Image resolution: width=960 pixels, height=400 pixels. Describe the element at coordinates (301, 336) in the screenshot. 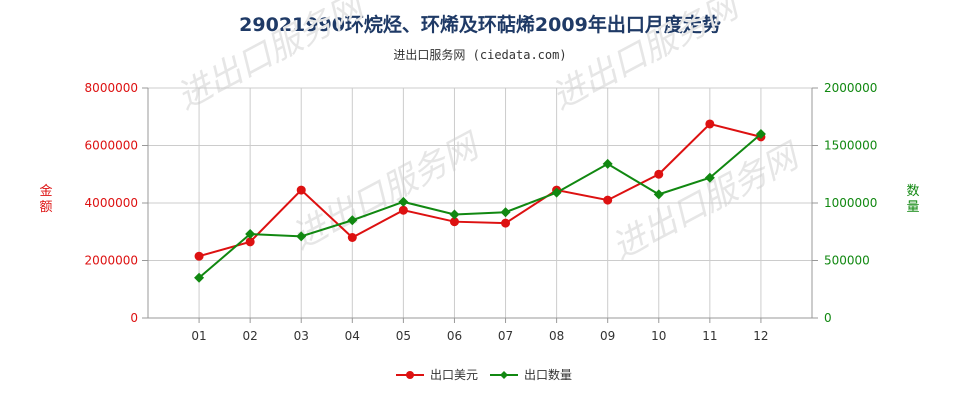

I see `x-tick-label: 03` at that location.